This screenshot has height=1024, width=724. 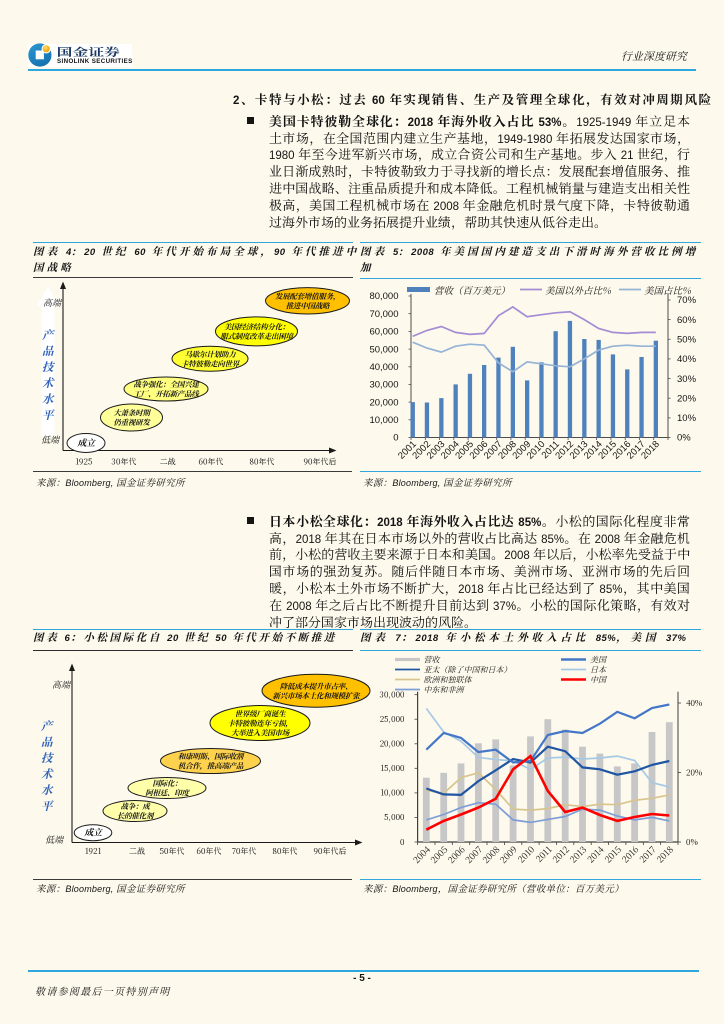 What do you see at coordinates (210, 354) in the screenshot?
I see `svg-text: 马歇尔计划助力` at bounding box center [210, 354].